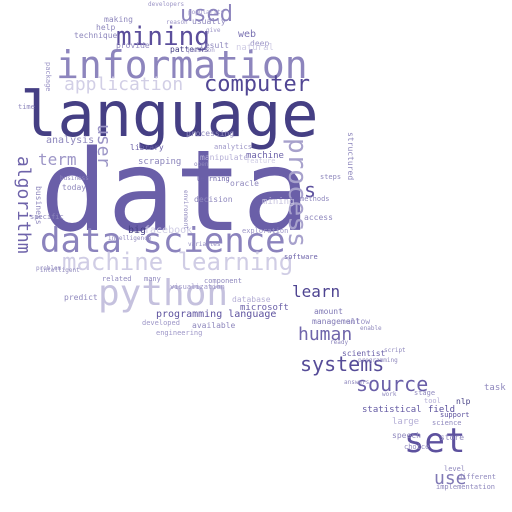  What do you see at coordinates (447, 423) in the screenshot?
I see `cloud-word: science` at bounding box center [447, 423].